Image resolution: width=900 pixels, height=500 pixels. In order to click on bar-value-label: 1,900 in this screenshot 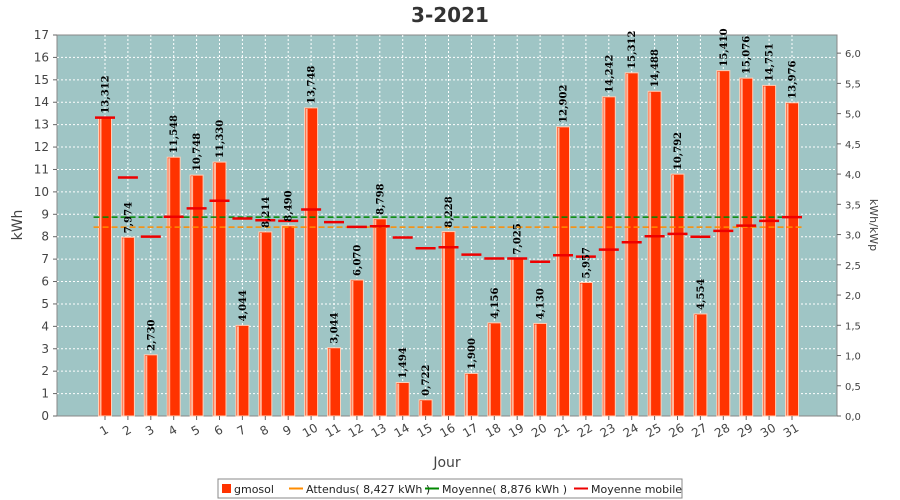, I will do `click(472, 353)`.